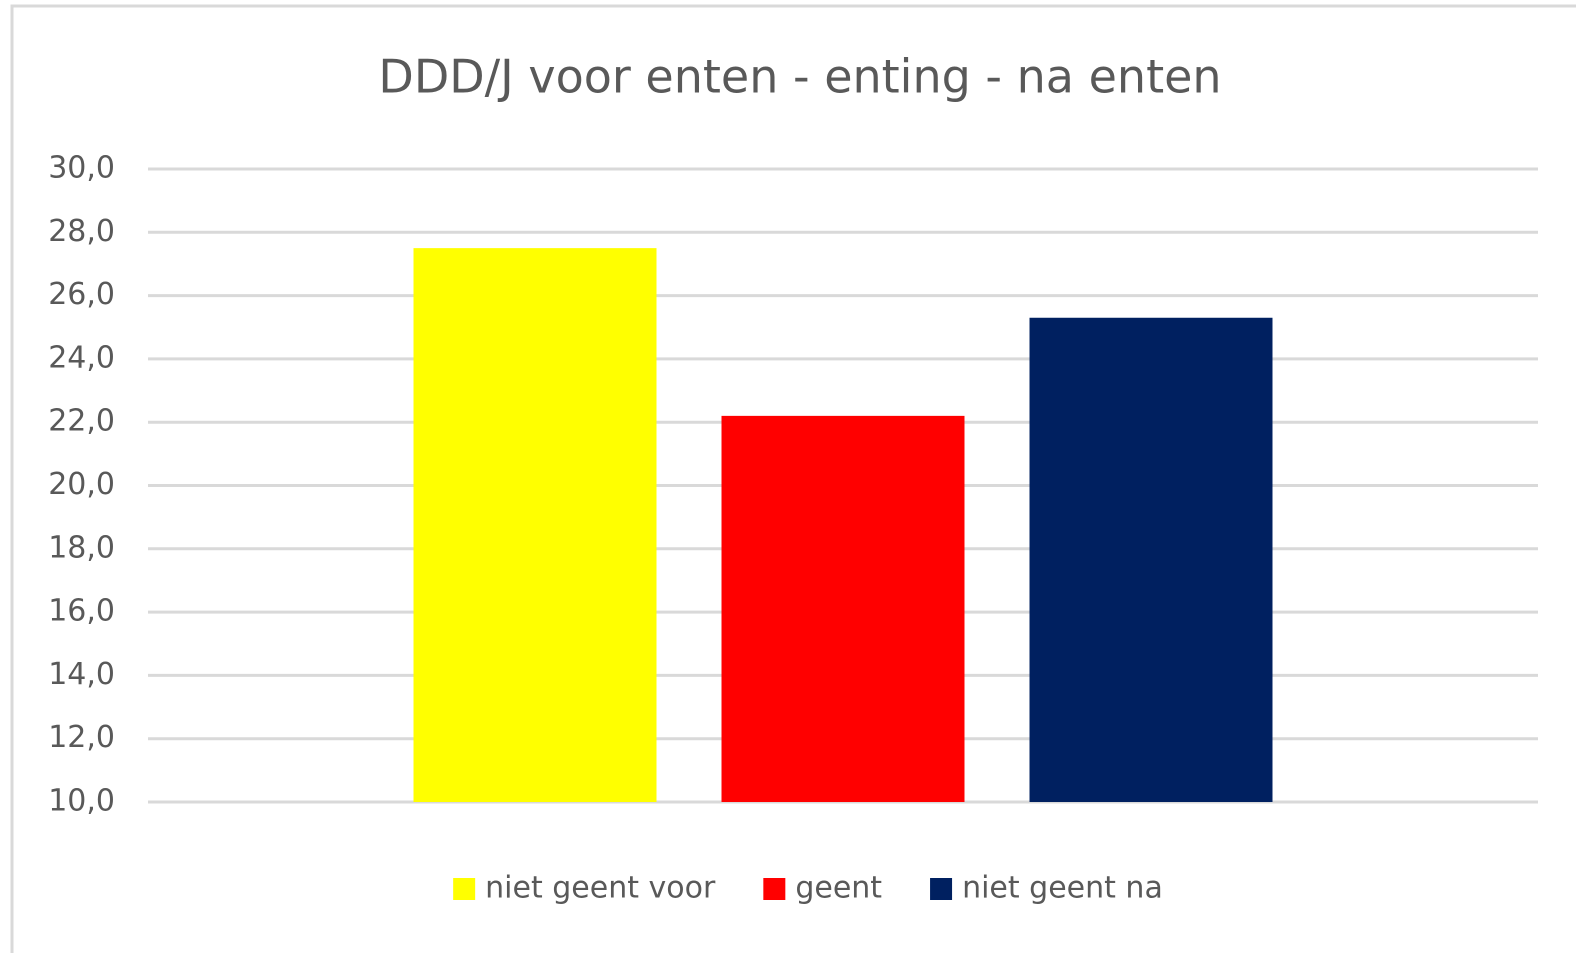  What do you see at coordinates (600, 888) in the screenshot?
I see `legend-label: niet geent voor` at bounding box center [600, 888].